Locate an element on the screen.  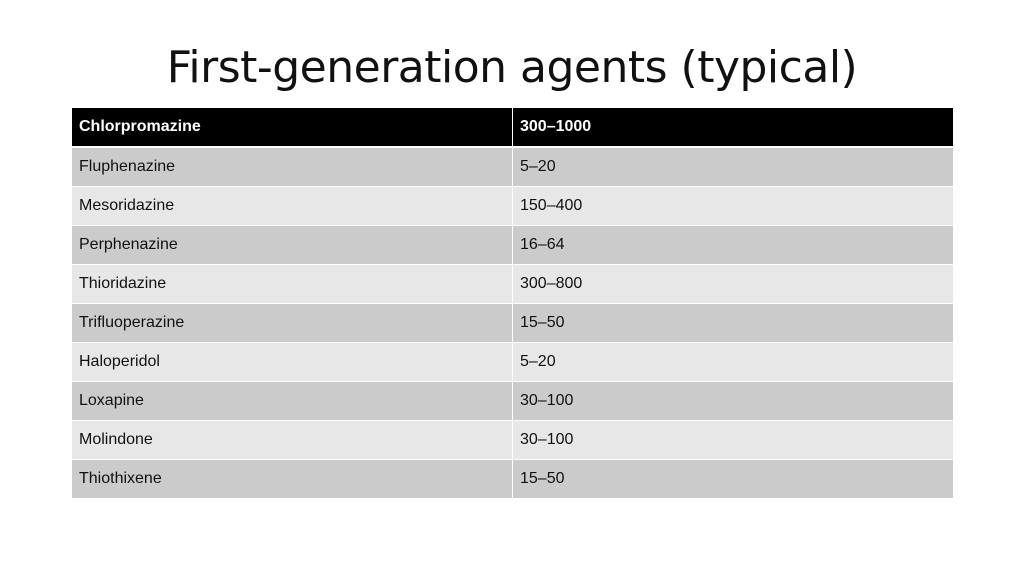
slide-title: First-generation agents (typical) is located at coordinates (512, 67).